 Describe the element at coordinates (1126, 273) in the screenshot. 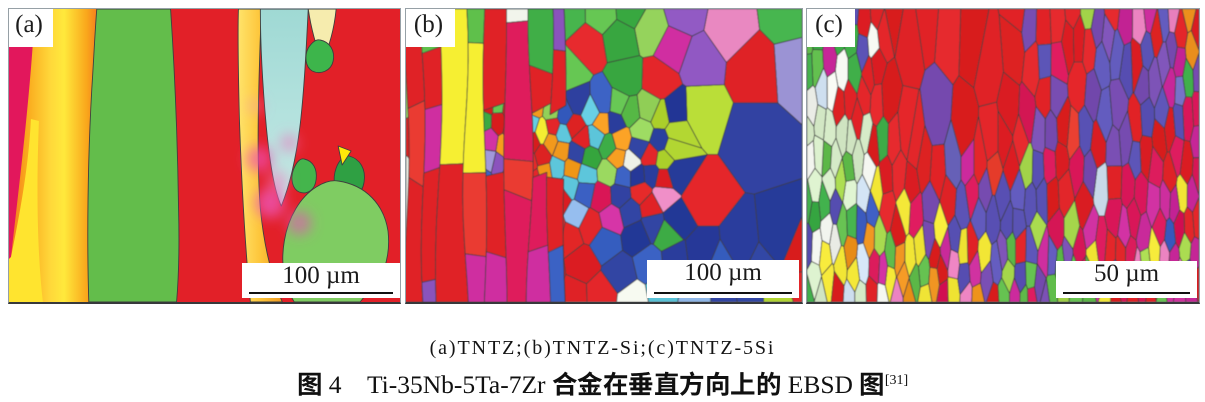

I see `scalebar-c-text: 50 µm` at that location.